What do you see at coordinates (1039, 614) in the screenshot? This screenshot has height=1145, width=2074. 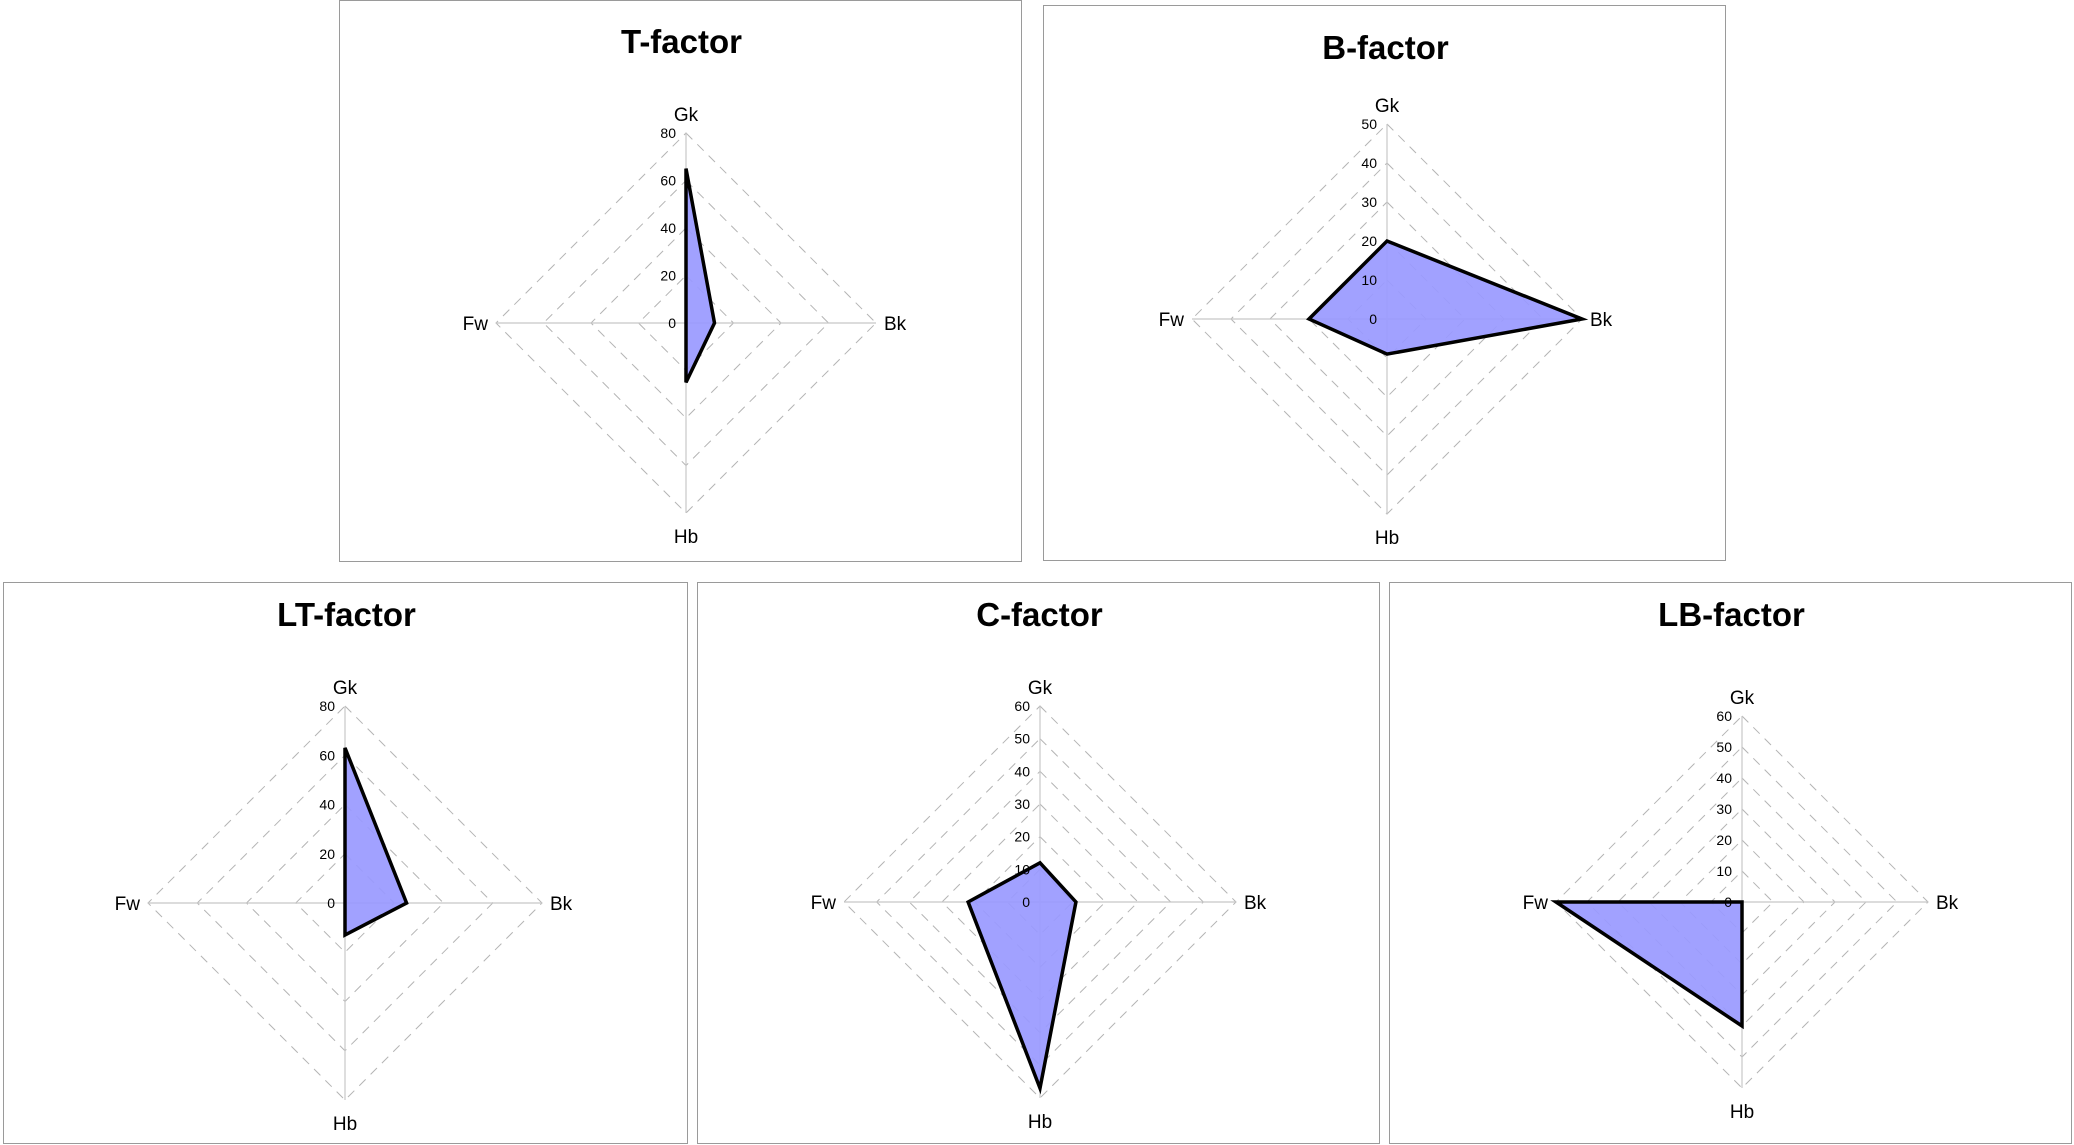 I see `chart-title: C-factor` at bounding box center [1039, 614].